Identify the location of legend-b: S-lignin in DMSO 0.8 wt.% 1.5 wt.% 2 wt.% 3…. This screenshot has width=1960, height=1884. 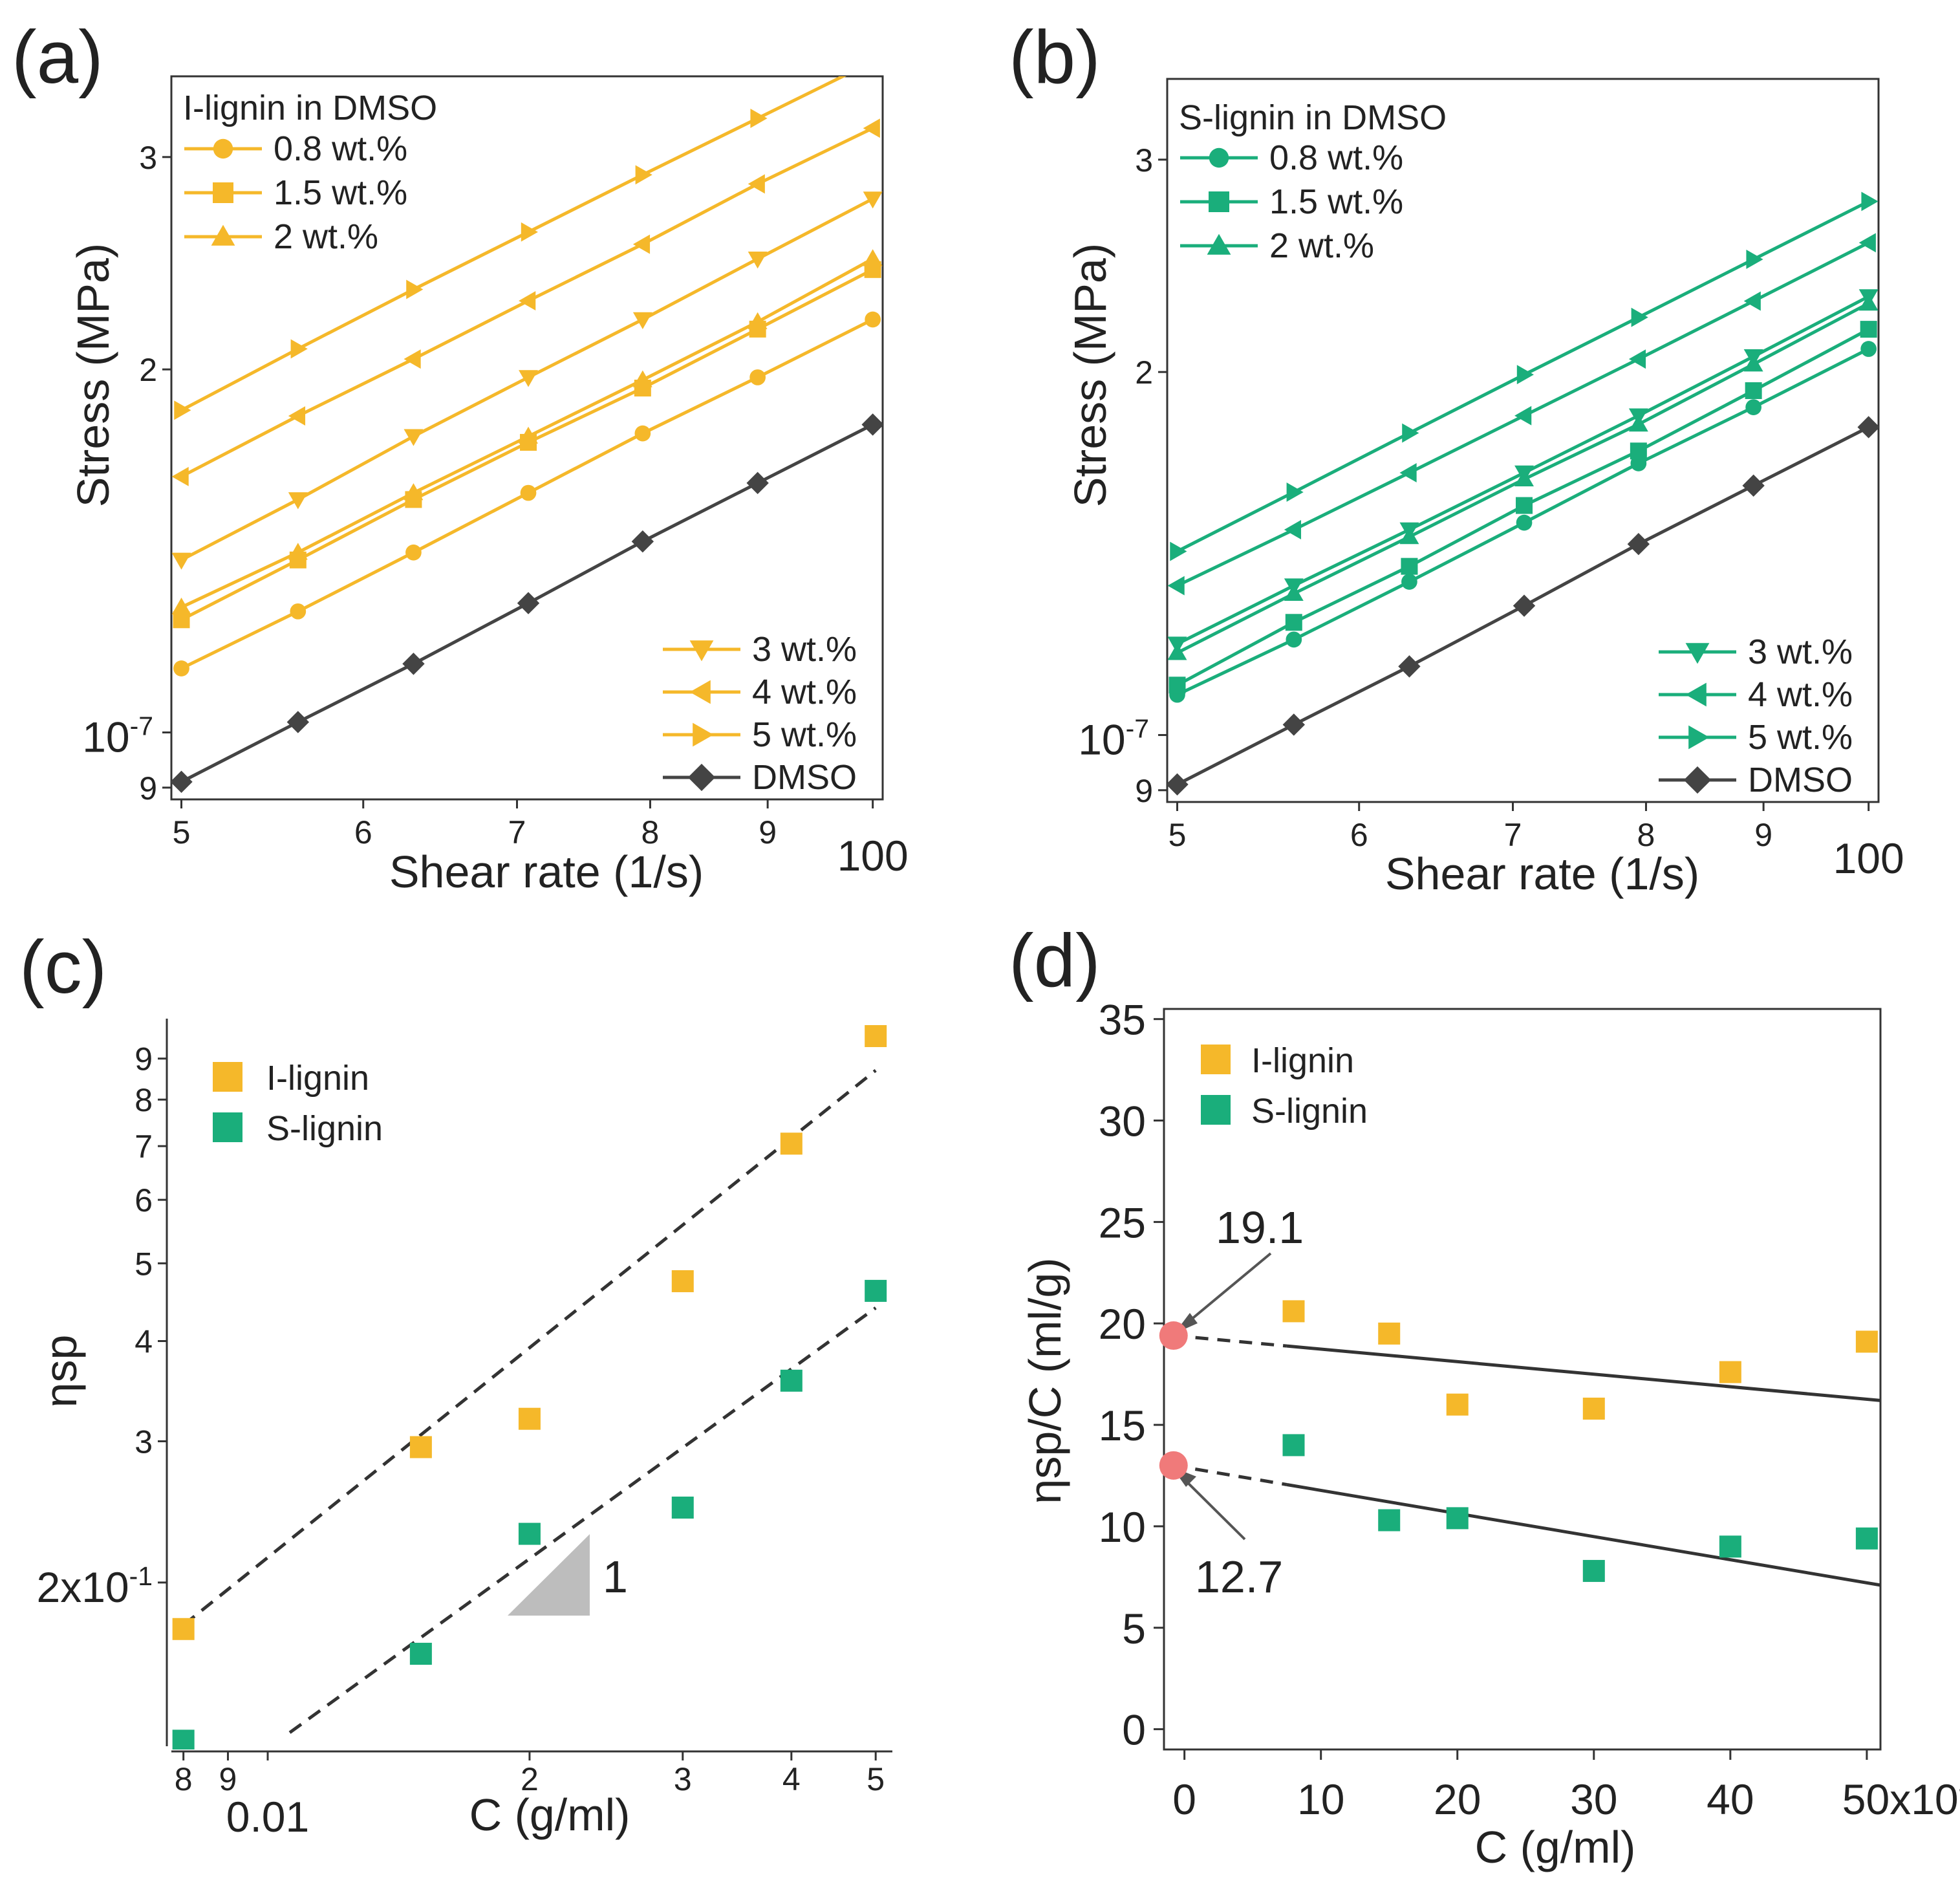
(1516, 448).